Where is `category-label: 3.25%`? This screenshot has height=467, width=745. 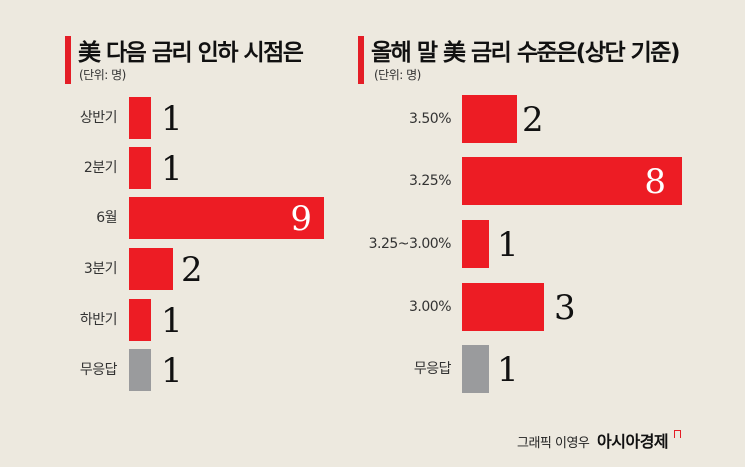
category-label: 3.25% is located at coordinates (430, 181).